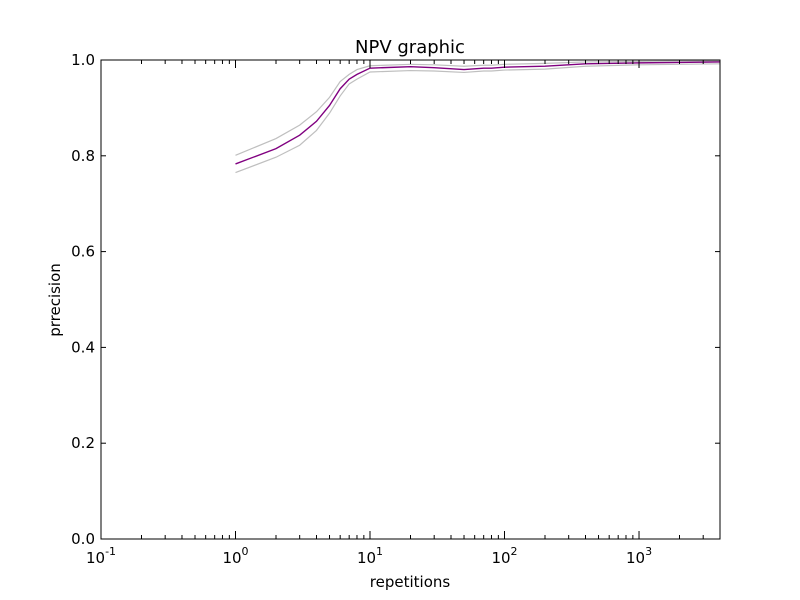 The height and width of the screenshot is (600, 800). I want to click on y-tick-label: 0.8, so click(83, 156).